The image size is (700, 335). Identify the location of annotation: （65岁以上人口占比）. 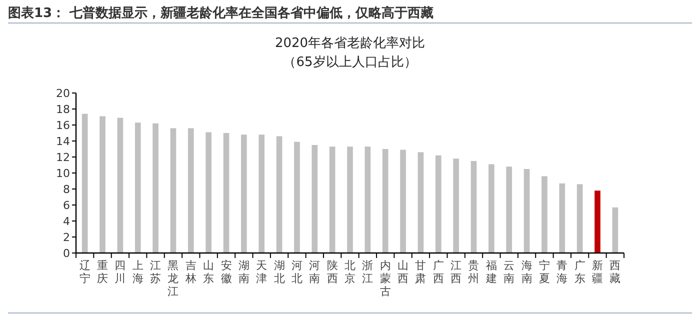
(350, 62).